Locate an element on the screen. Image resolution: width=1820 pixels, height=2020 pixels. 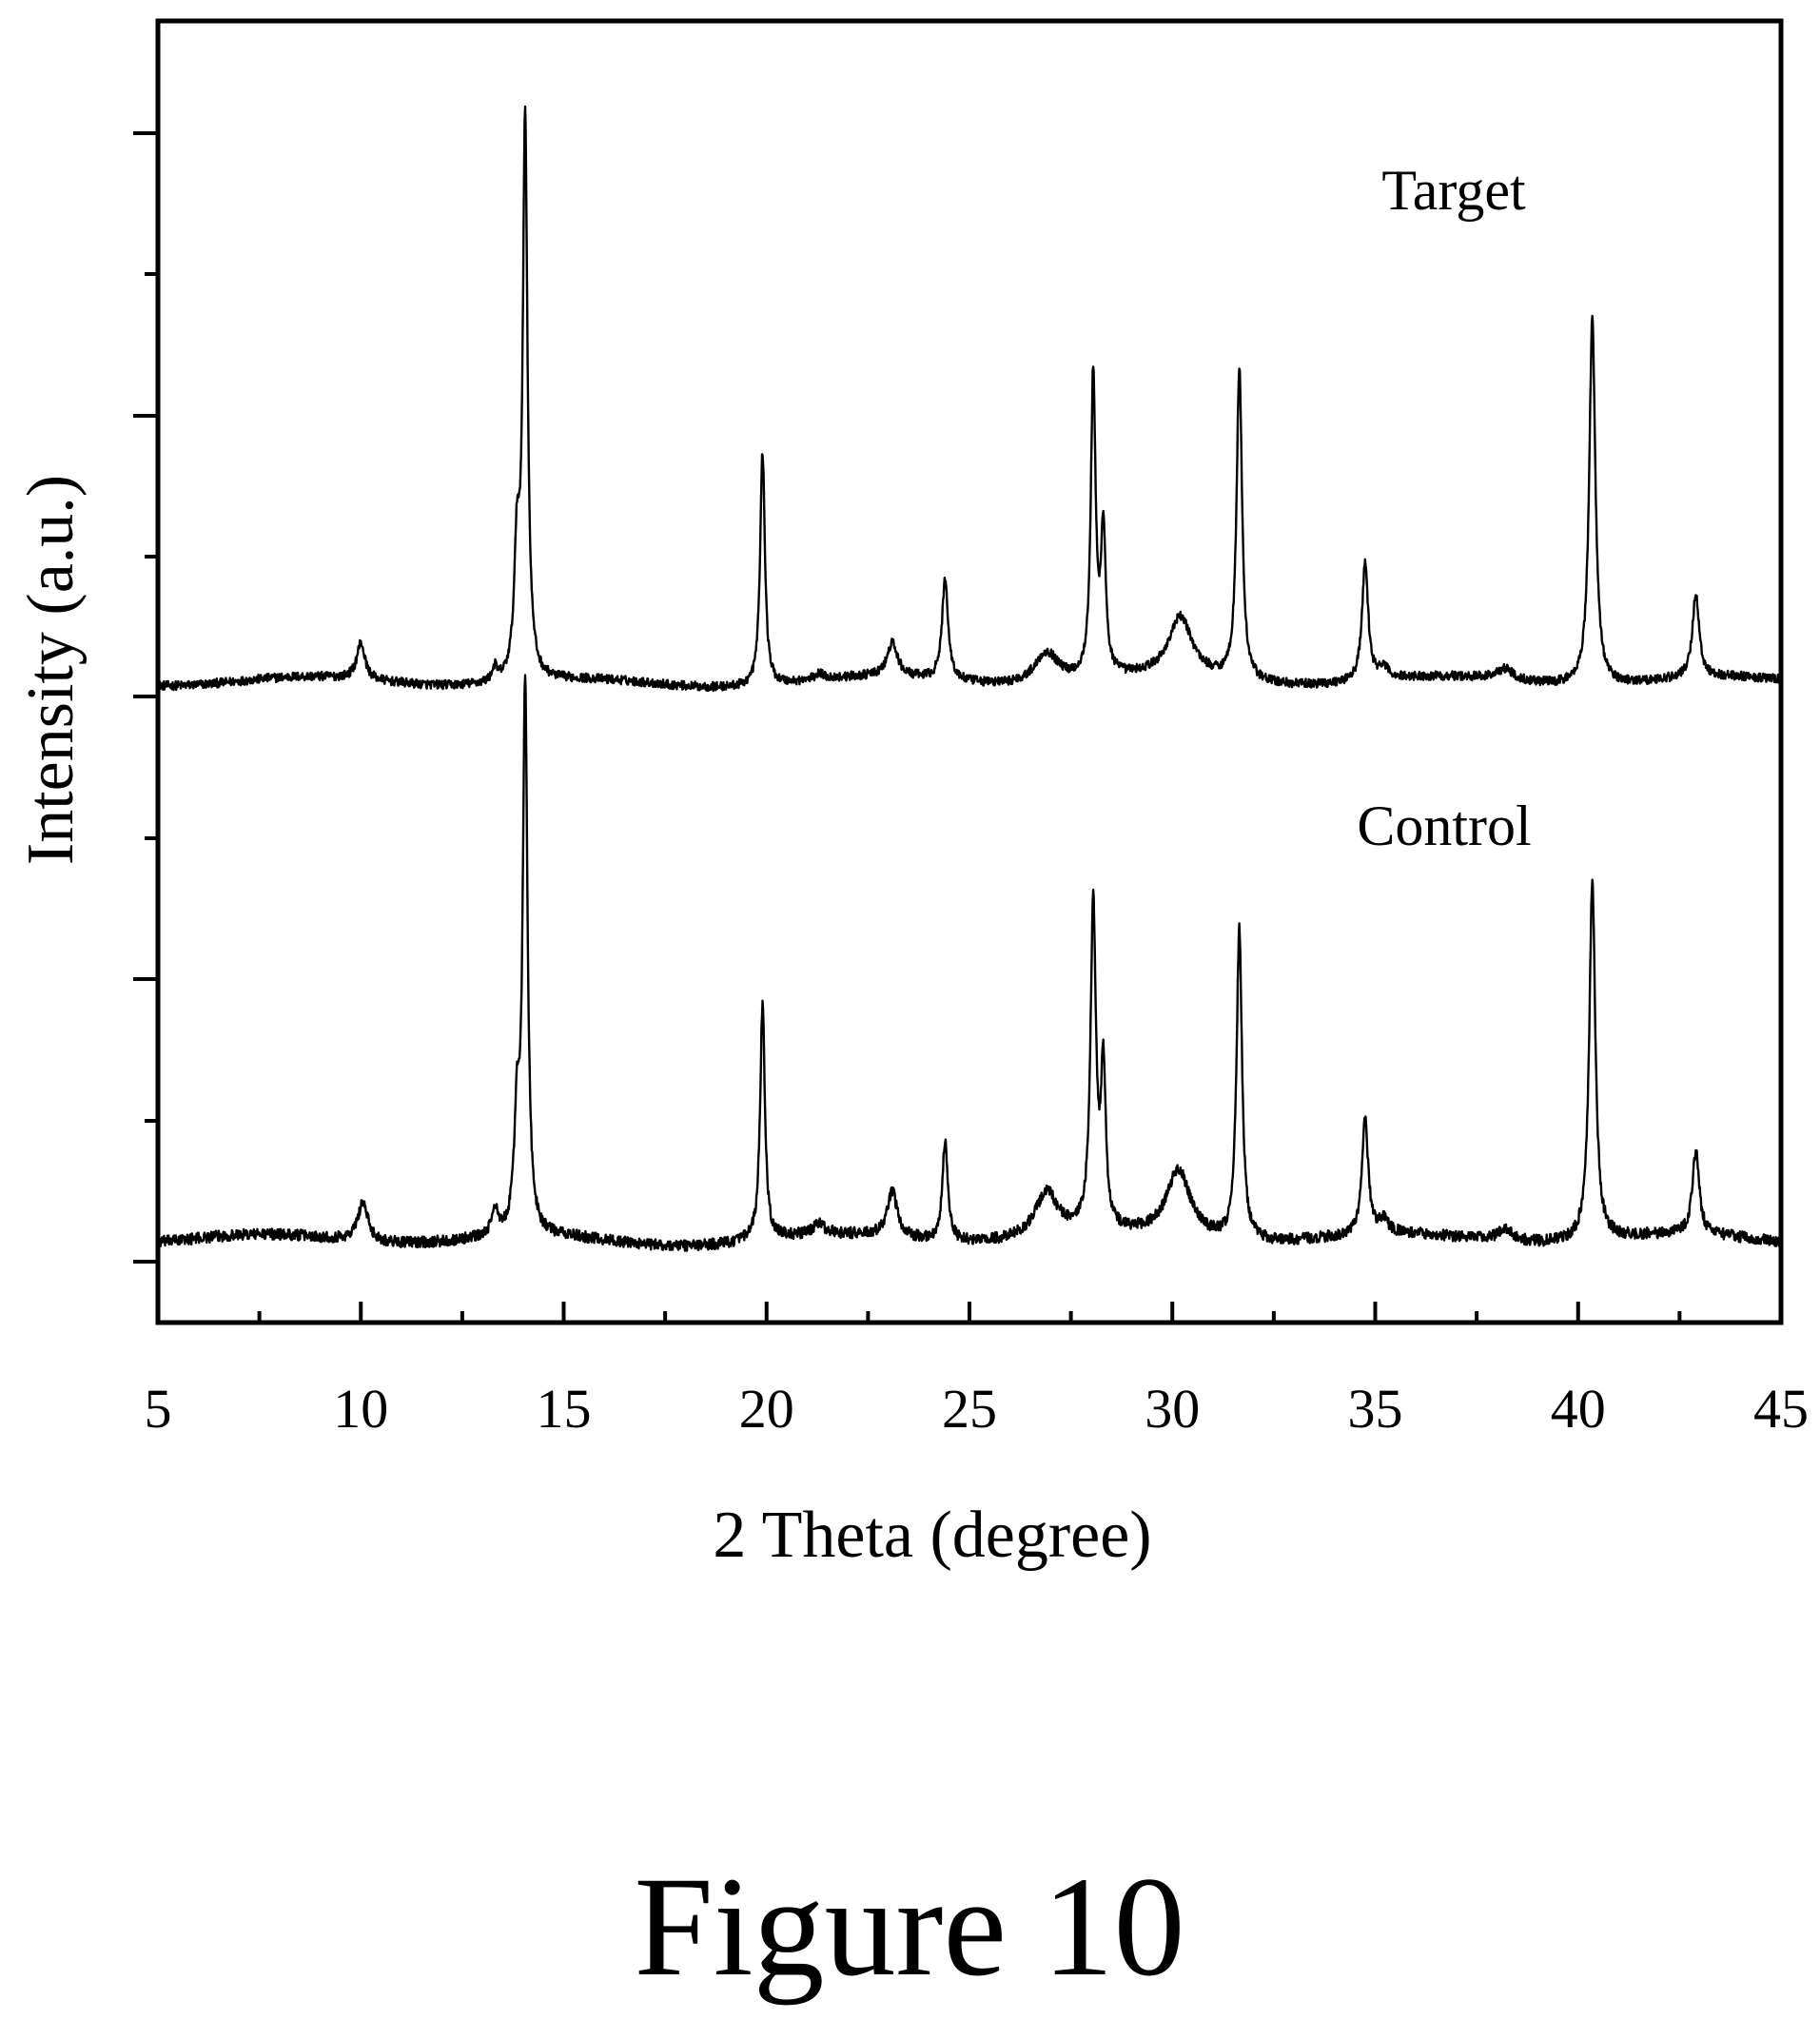
x-tick-label: 20 is located at coordinates (767, 1409).